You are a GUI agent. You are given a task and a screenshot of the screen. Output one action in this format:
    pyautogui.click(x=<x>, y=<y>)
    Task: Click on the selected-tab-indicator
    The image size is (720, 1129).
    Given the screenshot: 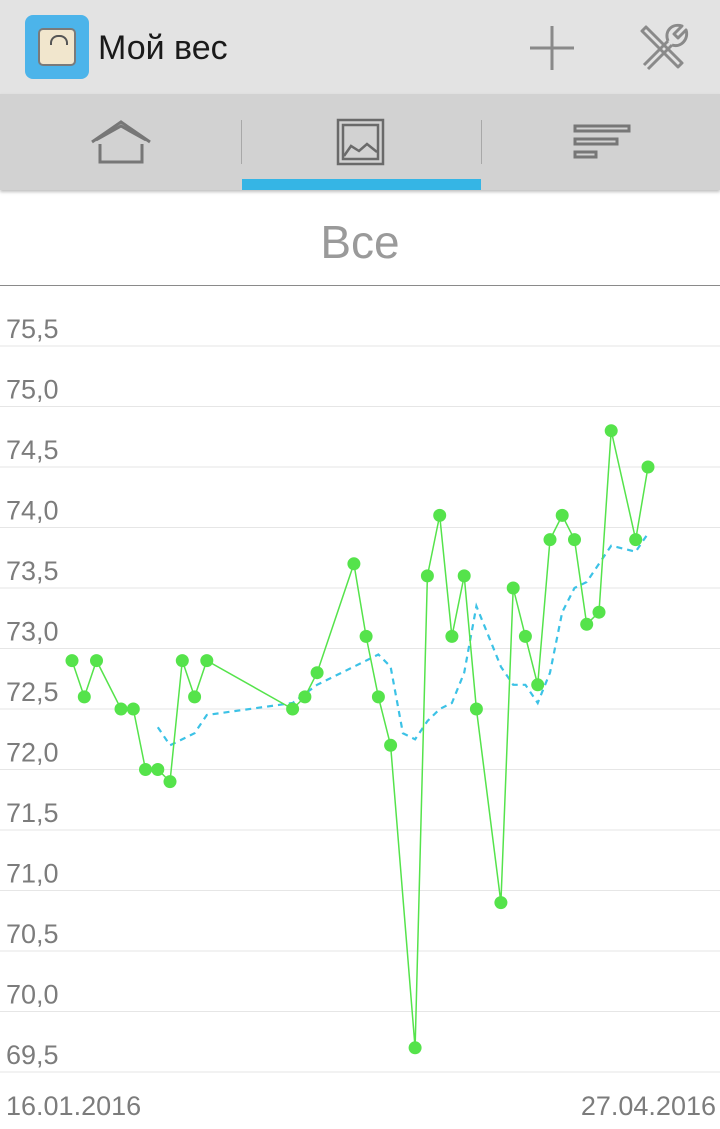 What is the action you would take?
    pyautogui.click(x=361, y=184)
    